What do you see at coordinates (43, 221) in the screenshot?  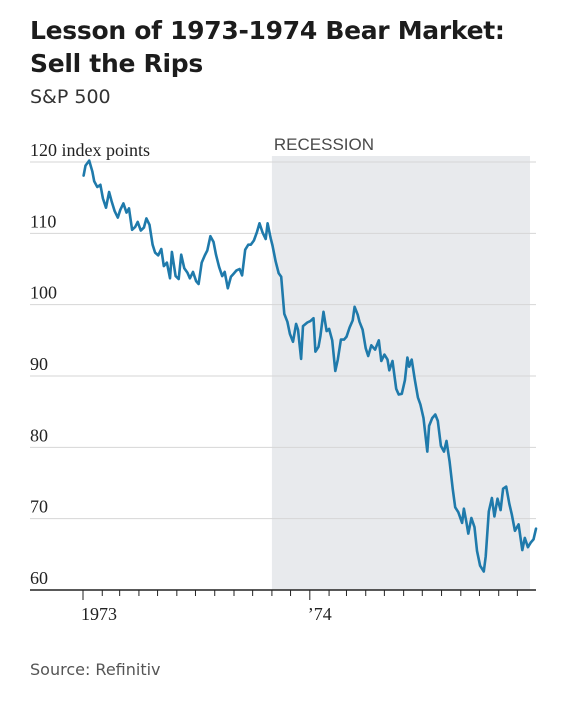 I see `y-tick-label: 110` at bounding box center [43, 221].